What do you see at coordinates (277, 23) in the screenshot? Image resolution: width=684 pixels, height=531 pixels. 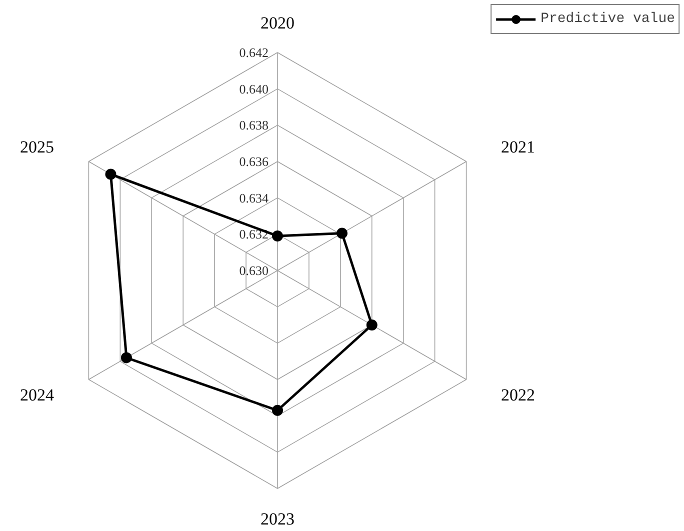 I see `spoke-label: 2020` at bounding box center [277, 23].